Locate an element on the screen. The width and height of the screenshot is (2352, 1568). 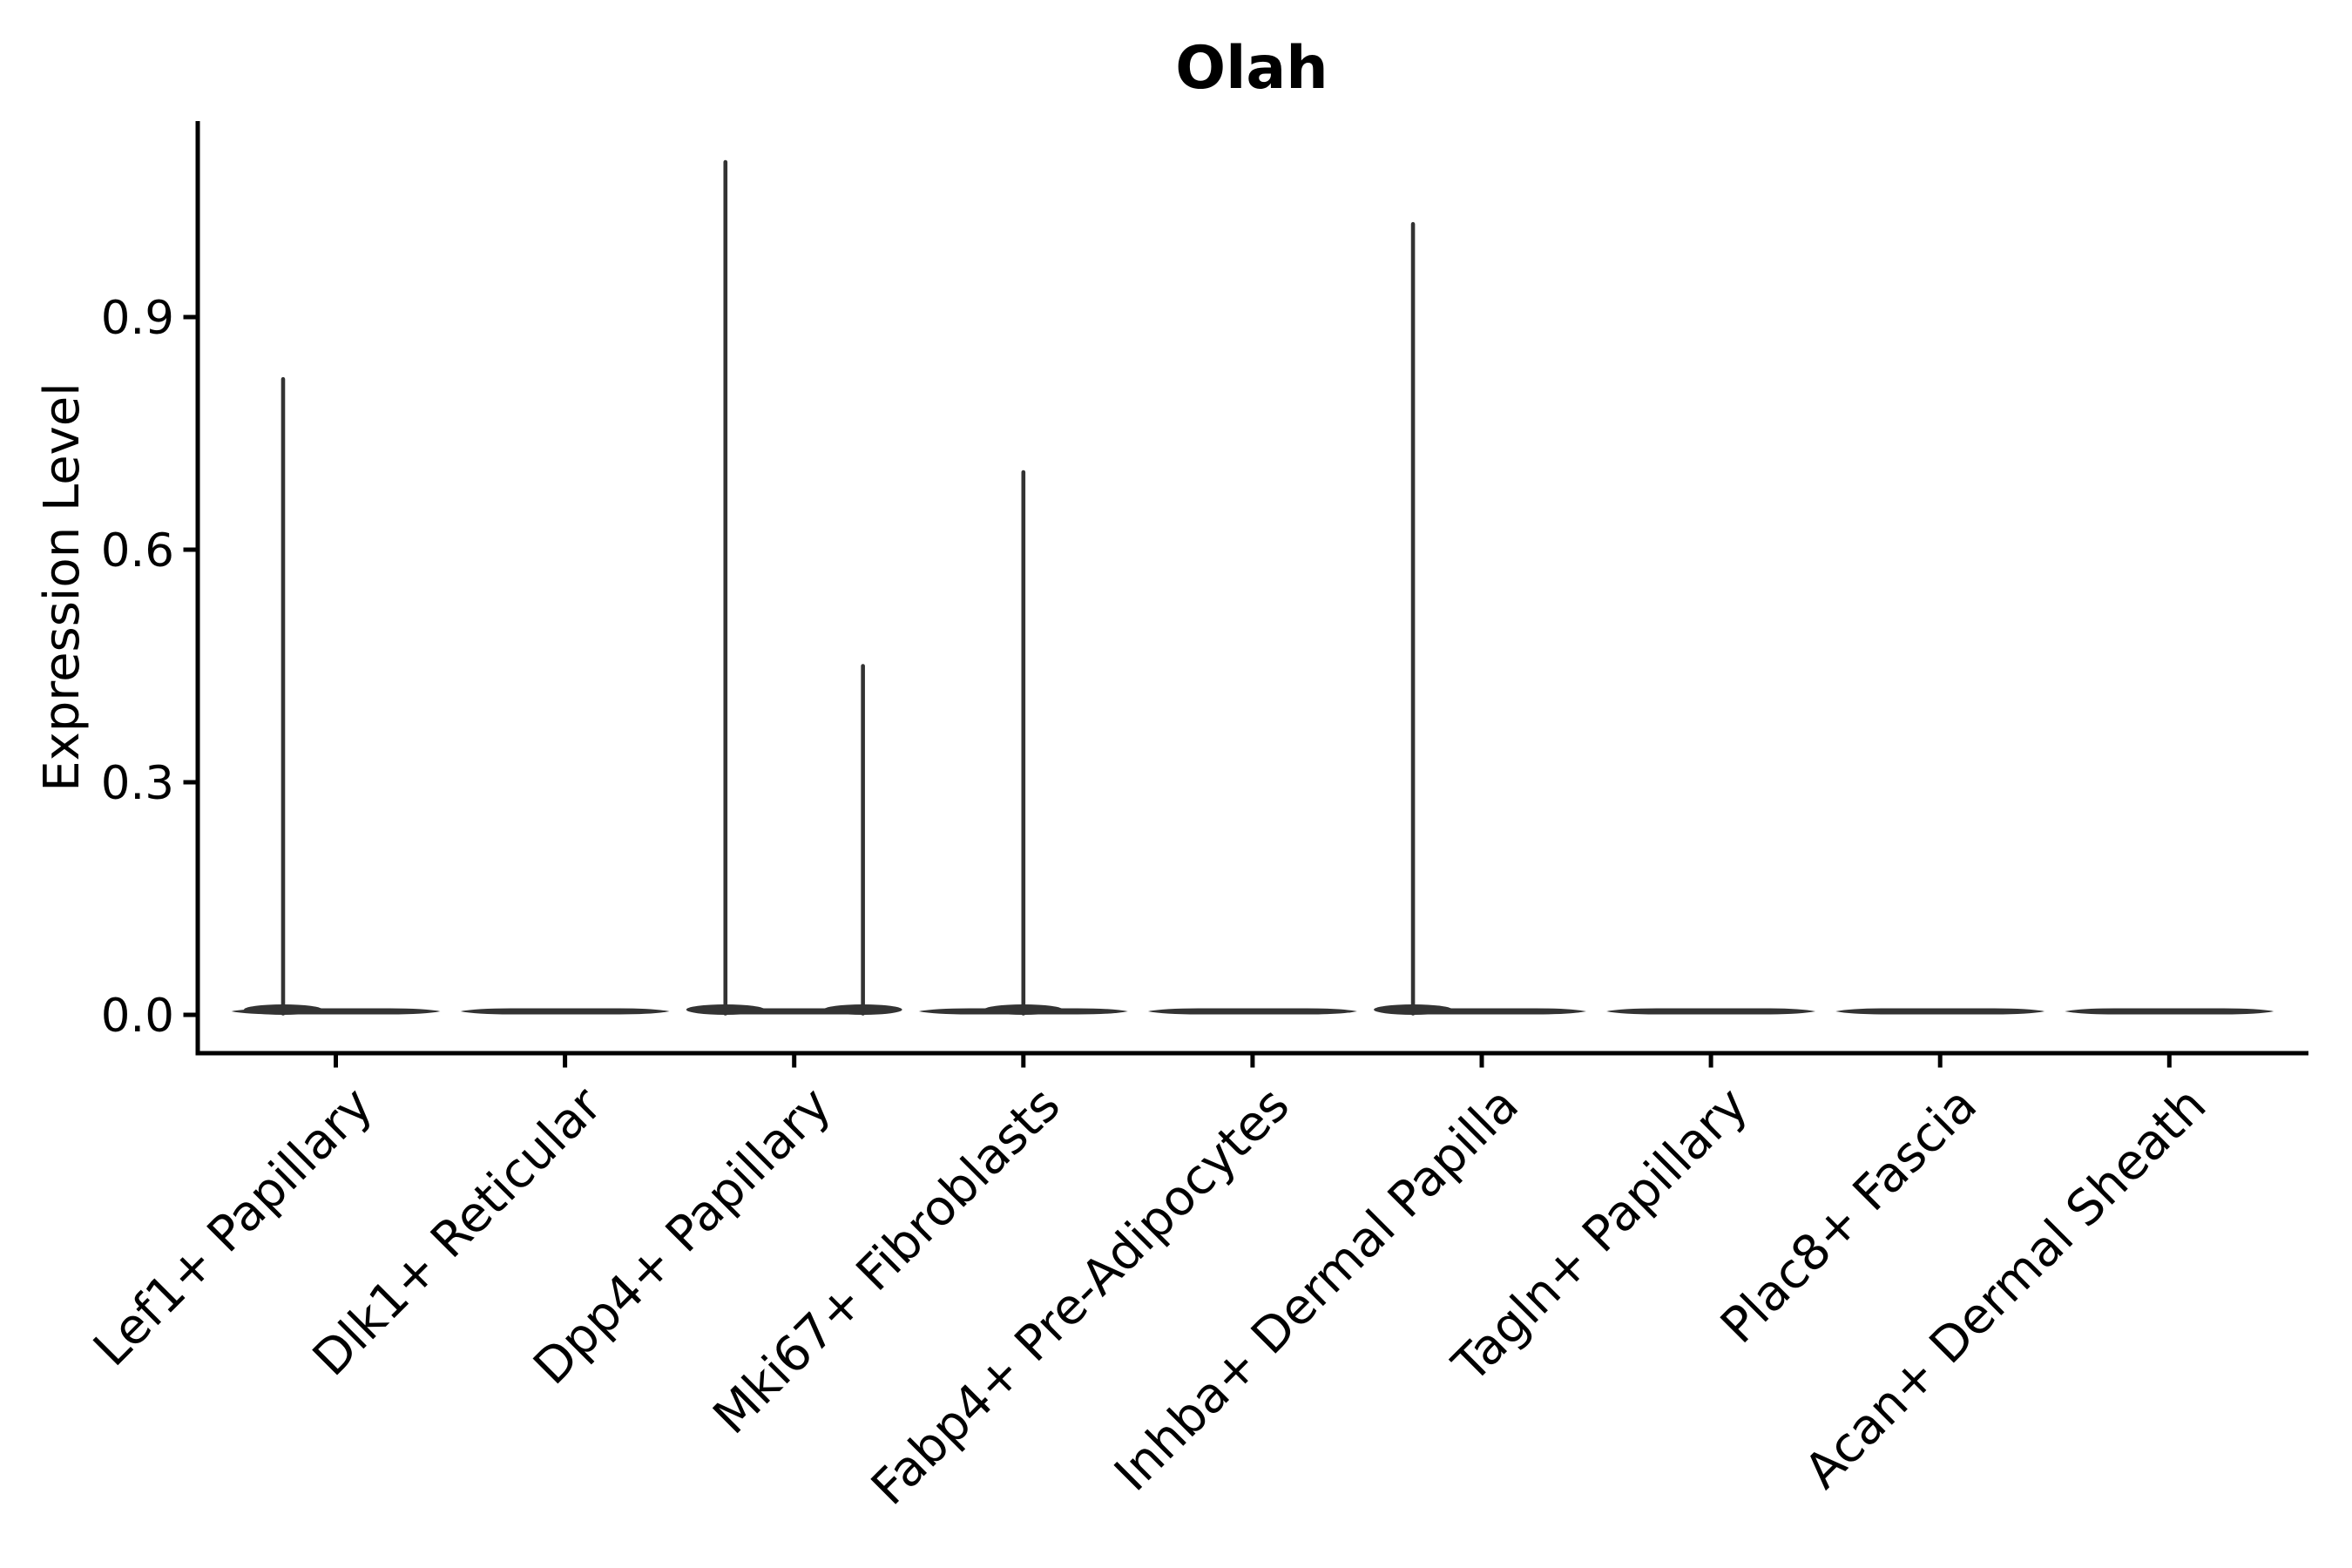
y-axis-label: Expression Level is located at coordinates (62, 587).